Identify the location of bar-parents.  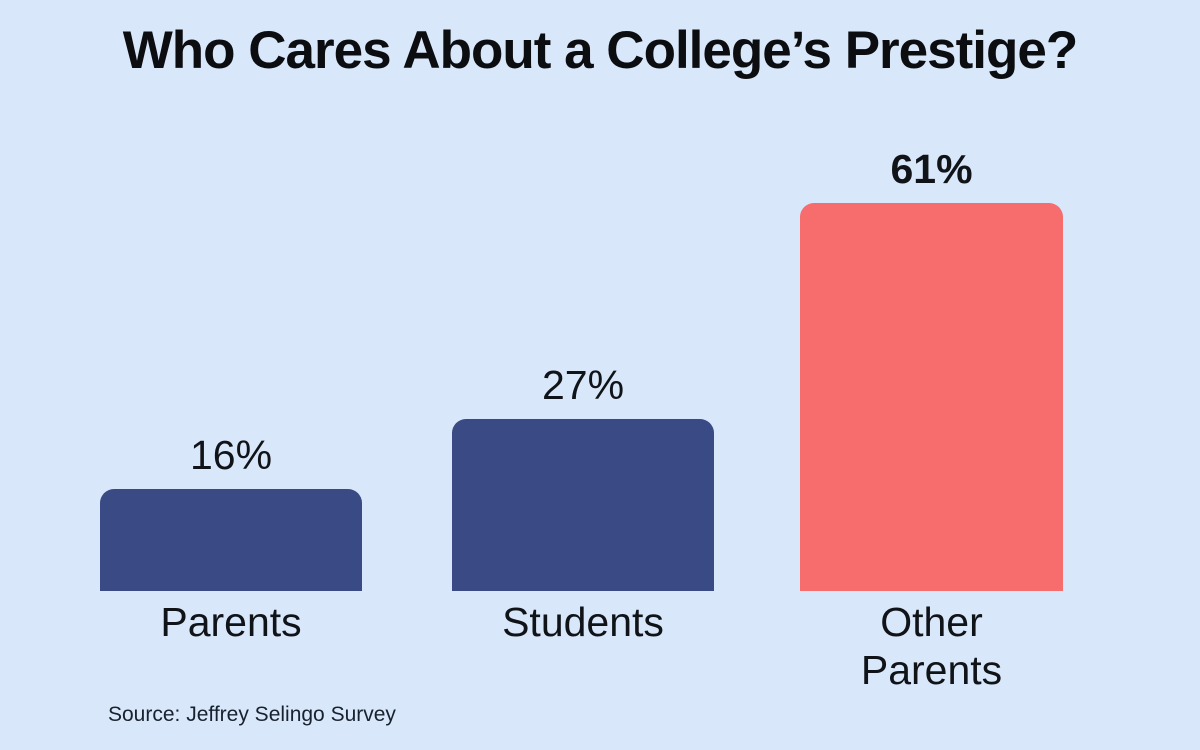
(231, 540).